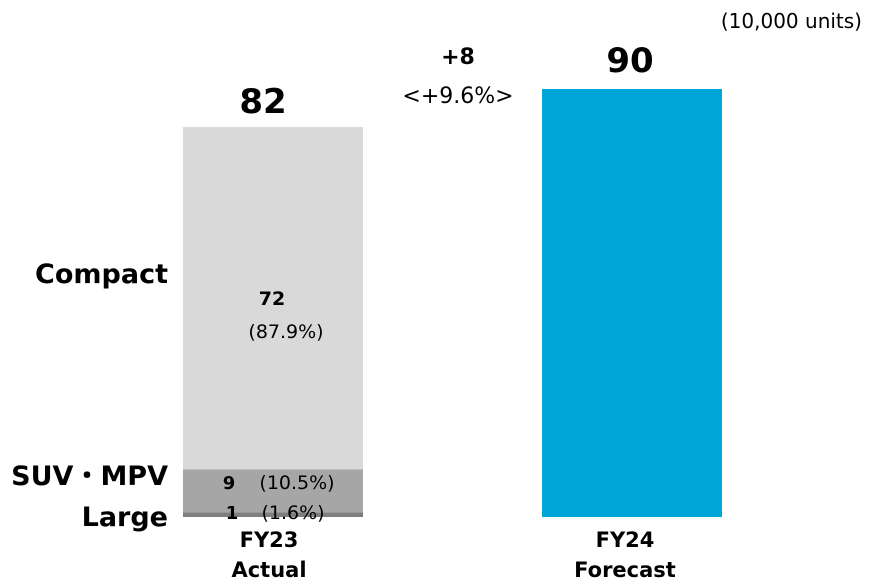 The height and width of the screenshot is (584, 879). Describe the element at coordinates (457, 96) in the screenshot. I see `change-percent-label: <+9.6%>` at that location.